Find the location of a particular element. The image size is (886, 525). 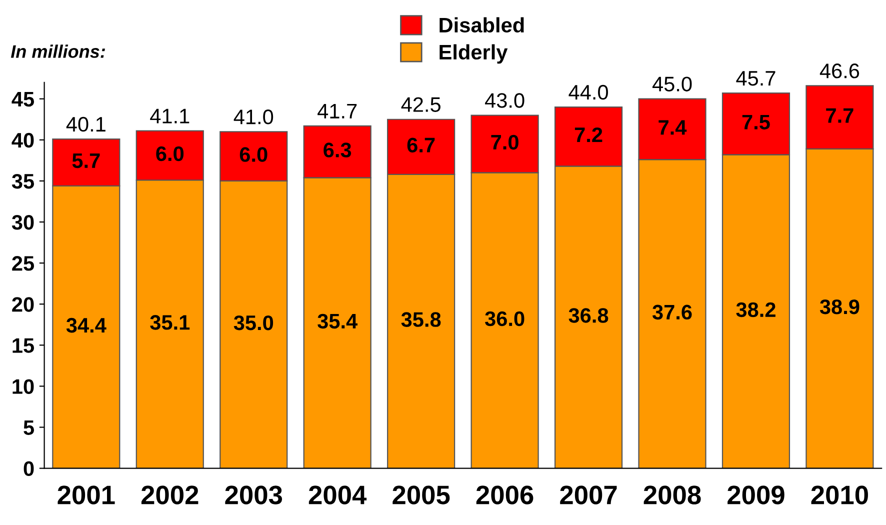

total-label: 42.5 is located at coordinates (420, 104).